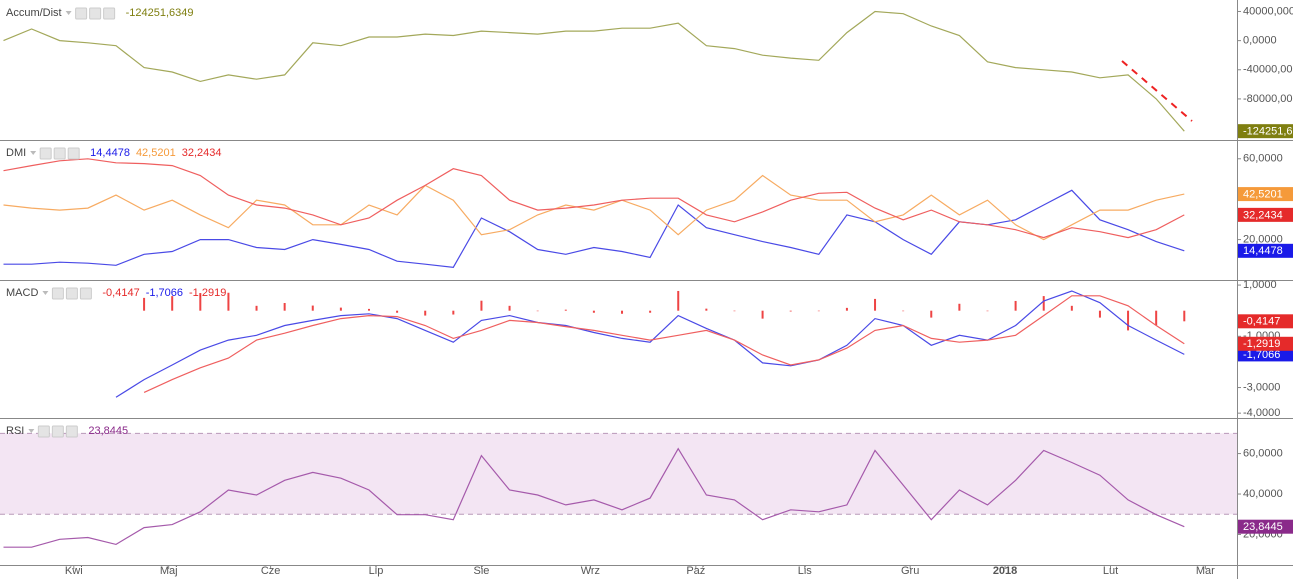 This screenshot has height=579, width=1293. What do you see at coordinates (1205, 571) in the screenshot?
I see `x-tick-label: Mar` at bounding box center [1205, 571].